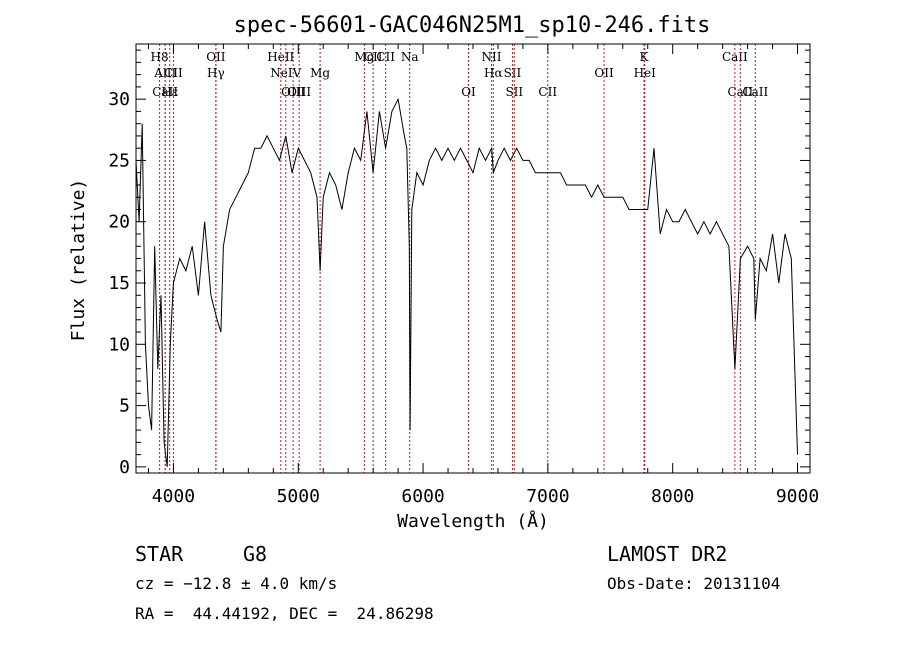  I want to click on chart-title: spec-56601-GAC046N25M1_sp10-246.fits, so click(472, 25).